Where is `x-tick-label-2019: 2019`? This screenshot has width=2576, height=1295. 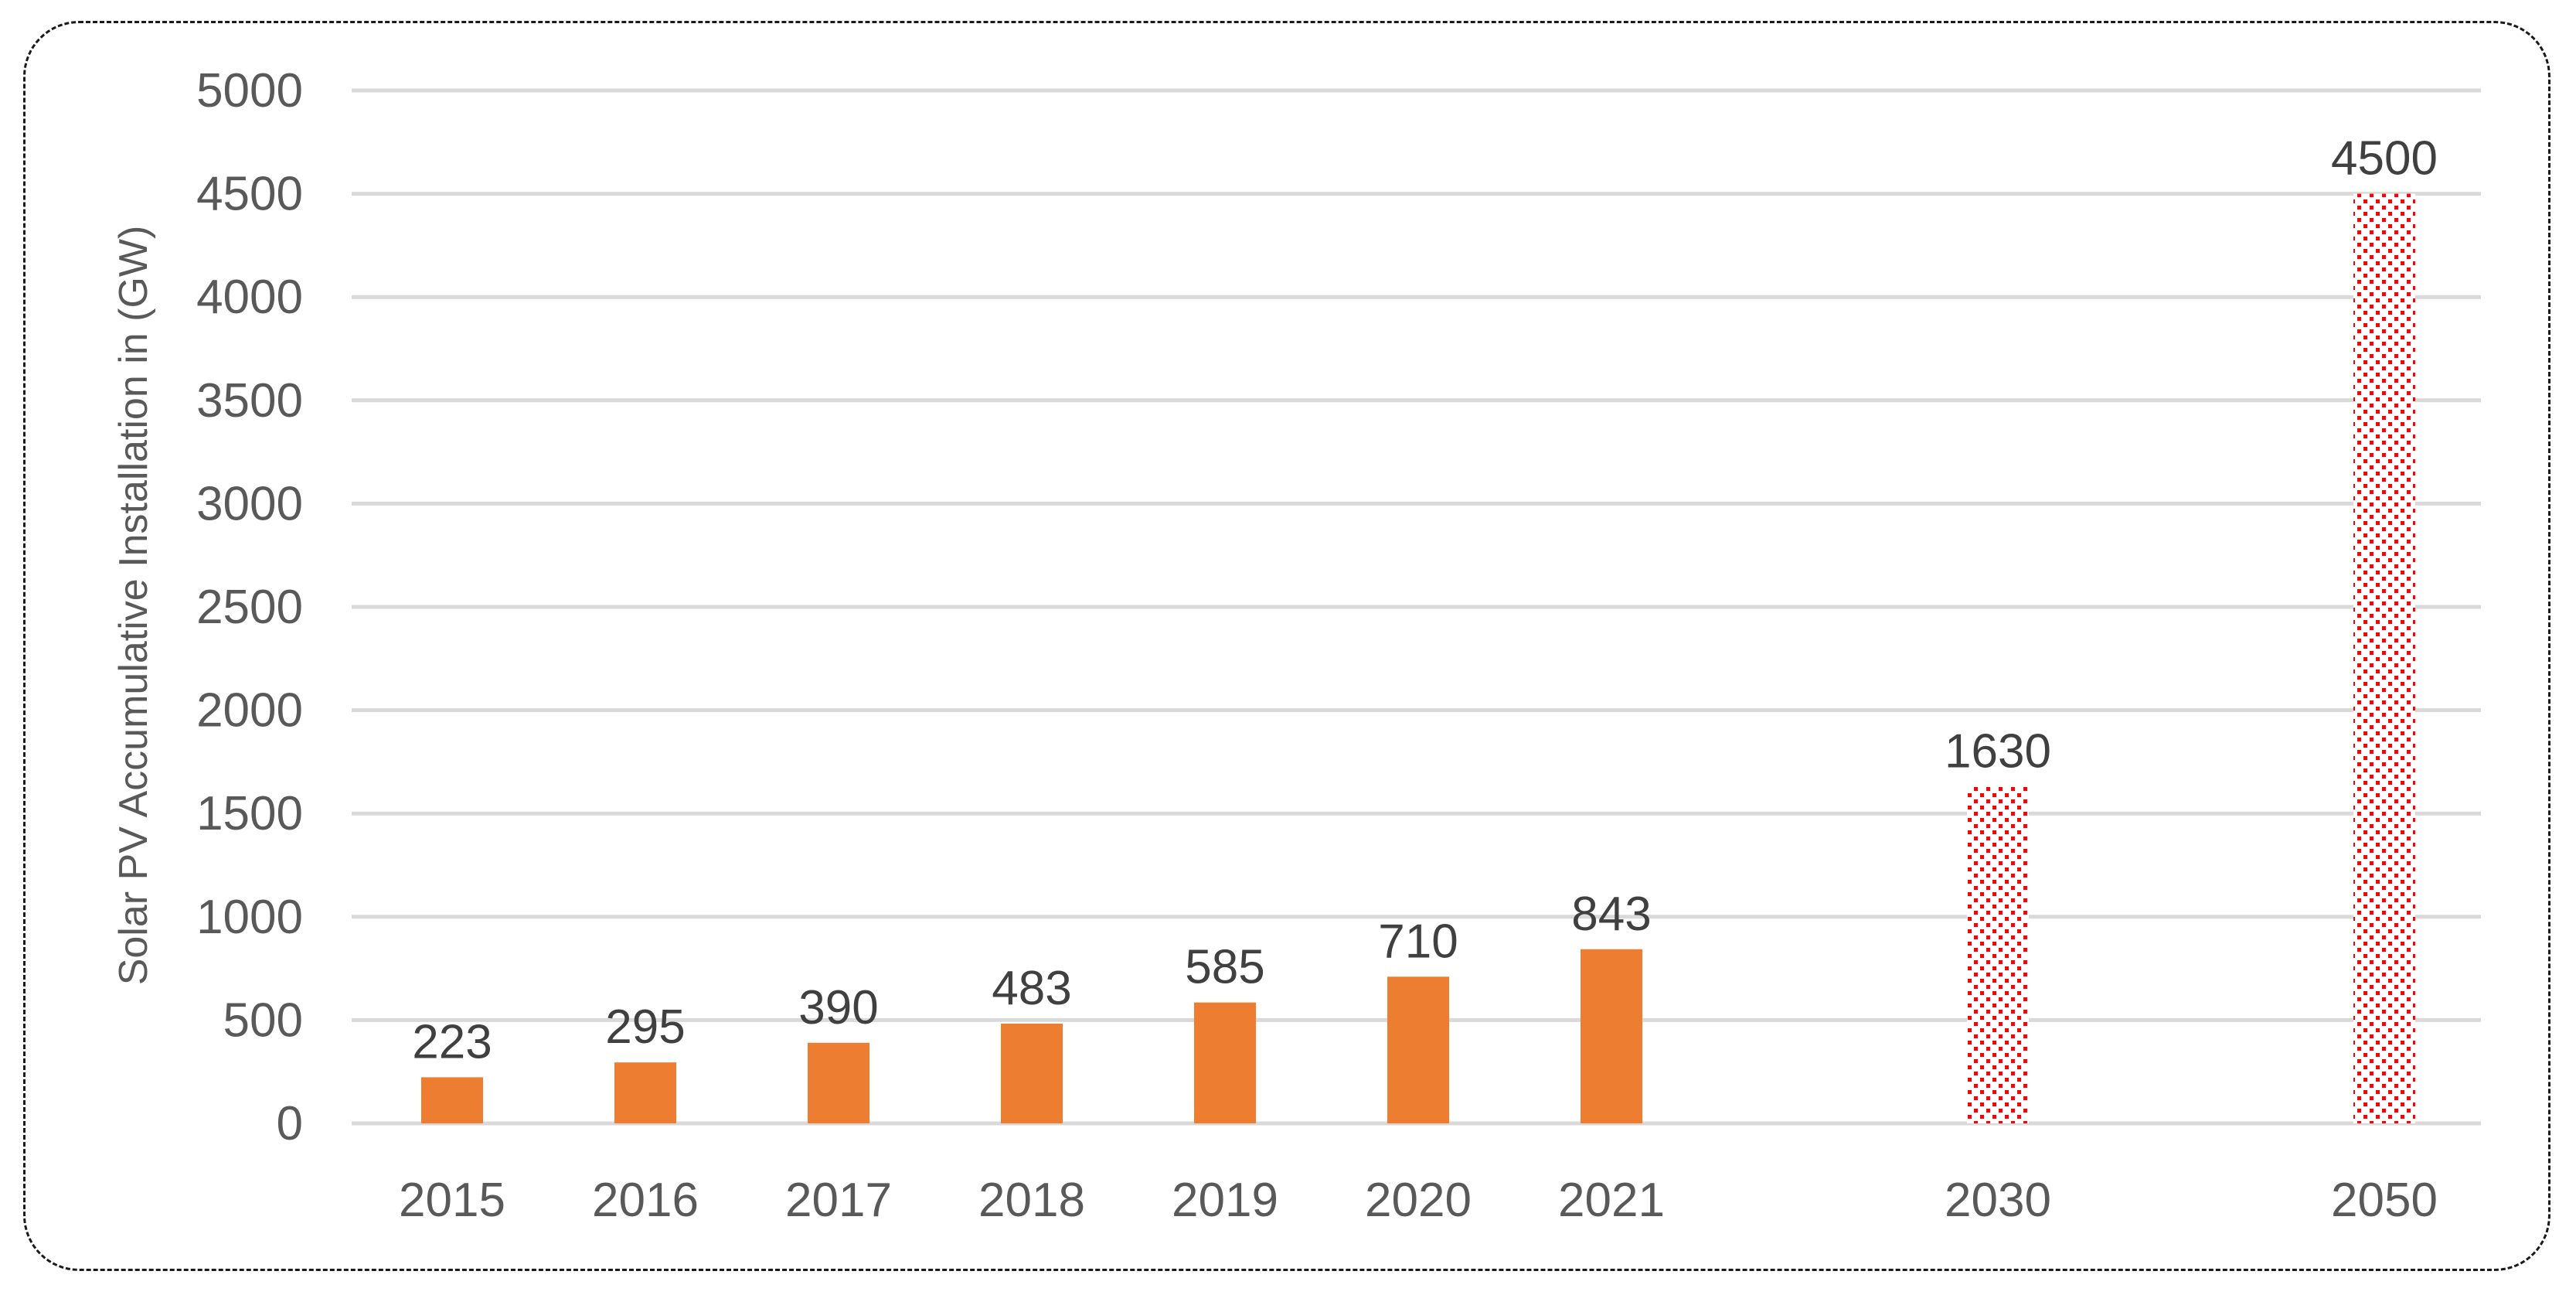 x-tick-label-2019: 2019 is located at coordinates (1225, 1200).